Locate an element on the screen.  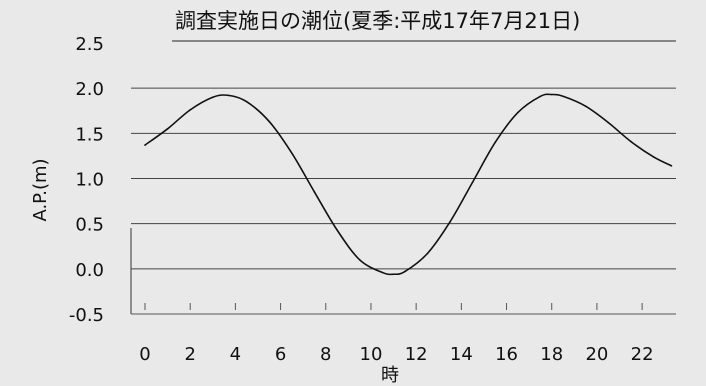
x-tick-label: 14 is located at coordinates (461, 354).